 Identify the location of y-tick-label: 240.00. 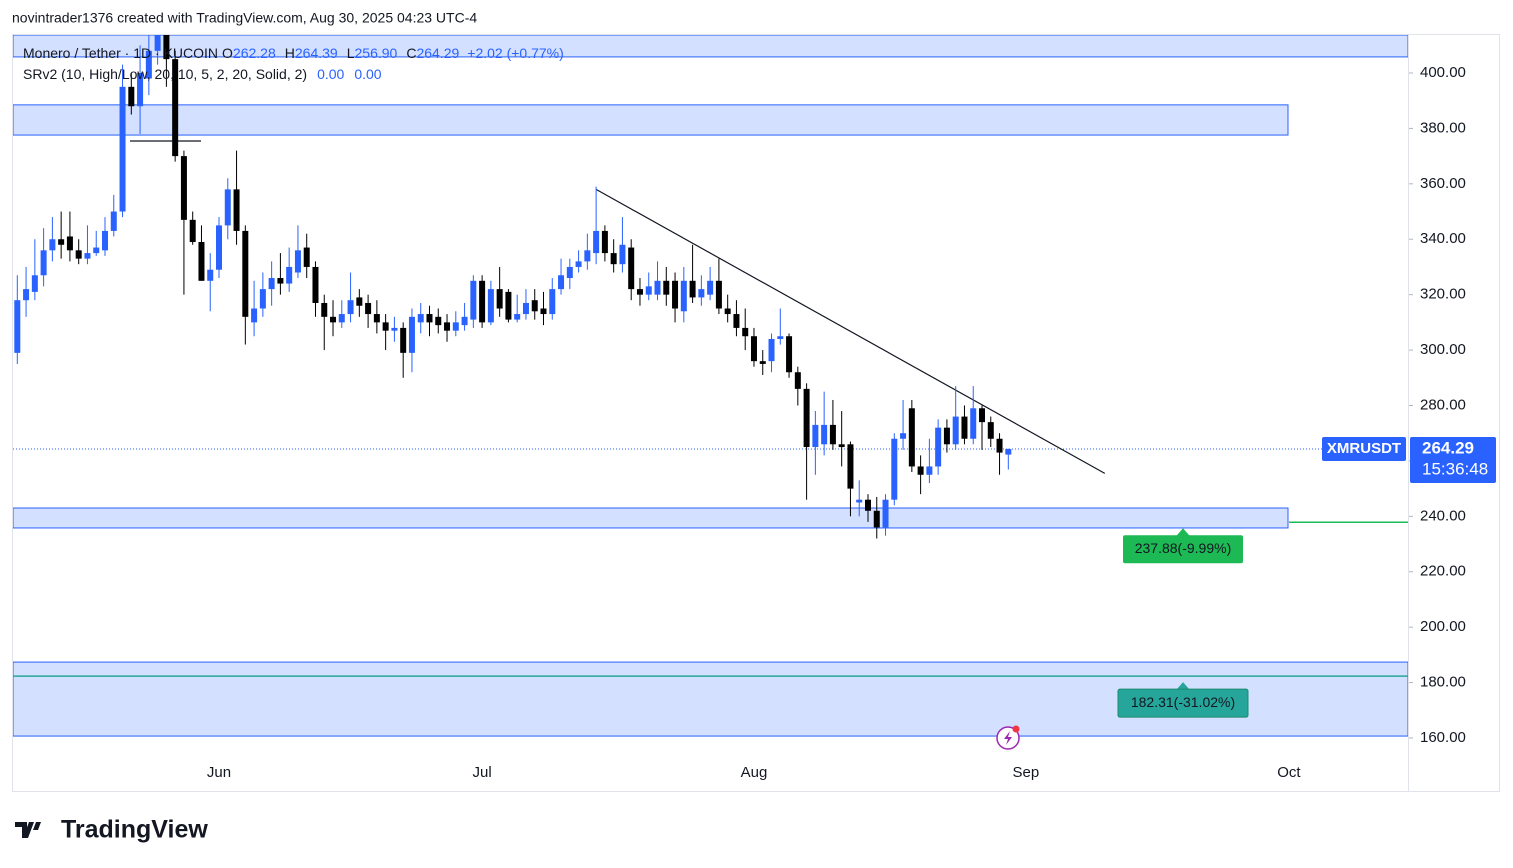
(1443, 515).